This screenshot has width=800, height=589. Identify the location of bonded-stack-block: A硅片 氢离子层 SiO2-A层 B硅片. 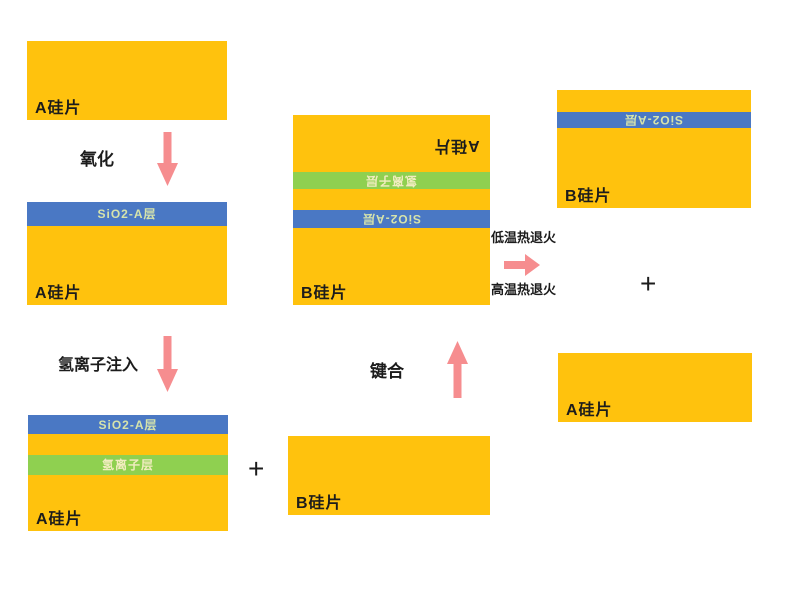
(391, 210).